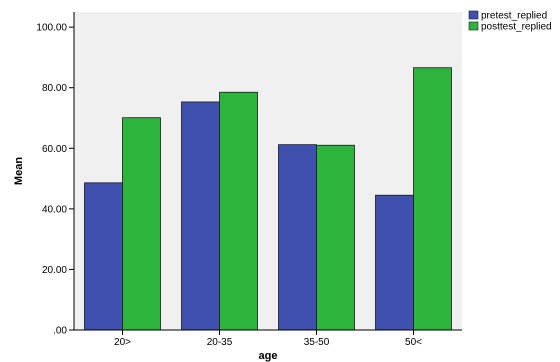 The height and width of the screenshot is (362, 560). Describe the element at coordinates (473, 26) in the screenshot. I see `legend-swatch-posttest_replied` at that location.